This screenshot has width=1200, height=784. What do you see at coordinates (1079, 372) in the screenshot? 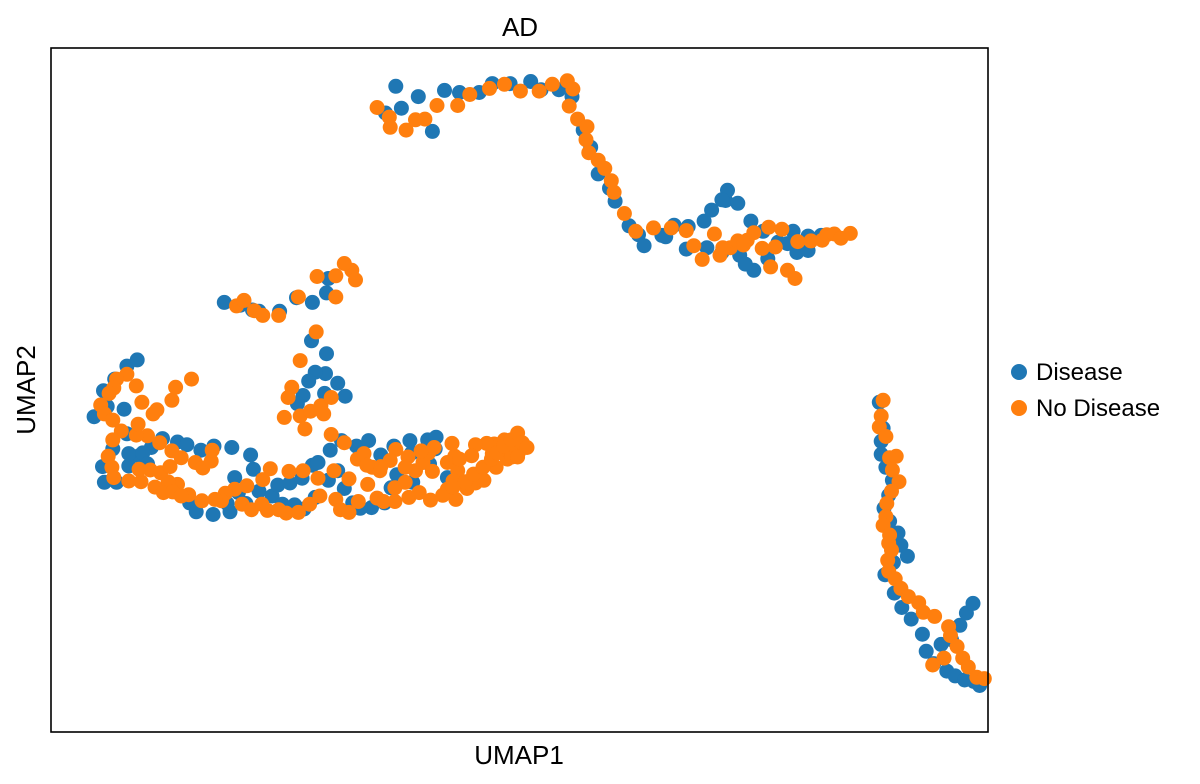
I see `legend-label-disease: Disease` at bounding box center [1079, 372].